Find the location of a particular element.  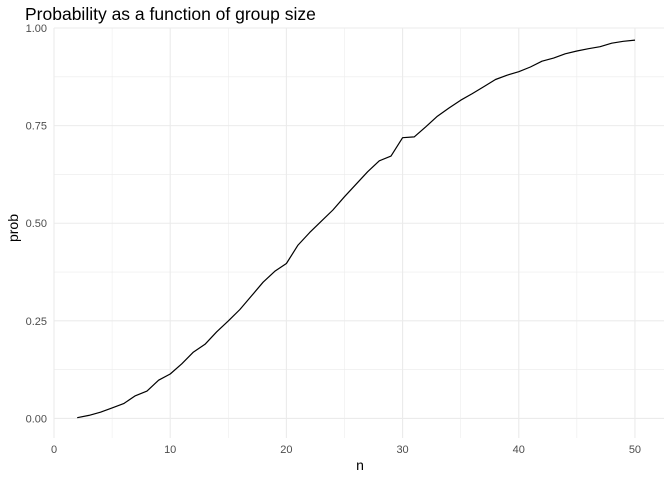

y-axis-ticks: 0.00 0.25 0.50 0.75 1.00 is located at coordinates (36, 224).